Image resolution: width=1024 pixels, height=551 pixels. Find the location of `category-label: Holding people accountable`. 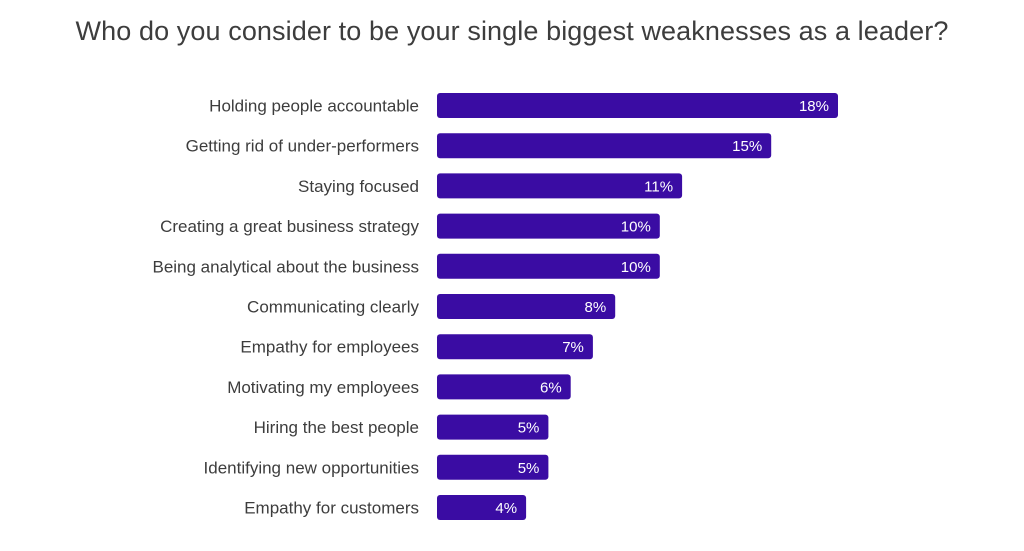

category-label: Holding people accountable is located at coordinates (314, 106).